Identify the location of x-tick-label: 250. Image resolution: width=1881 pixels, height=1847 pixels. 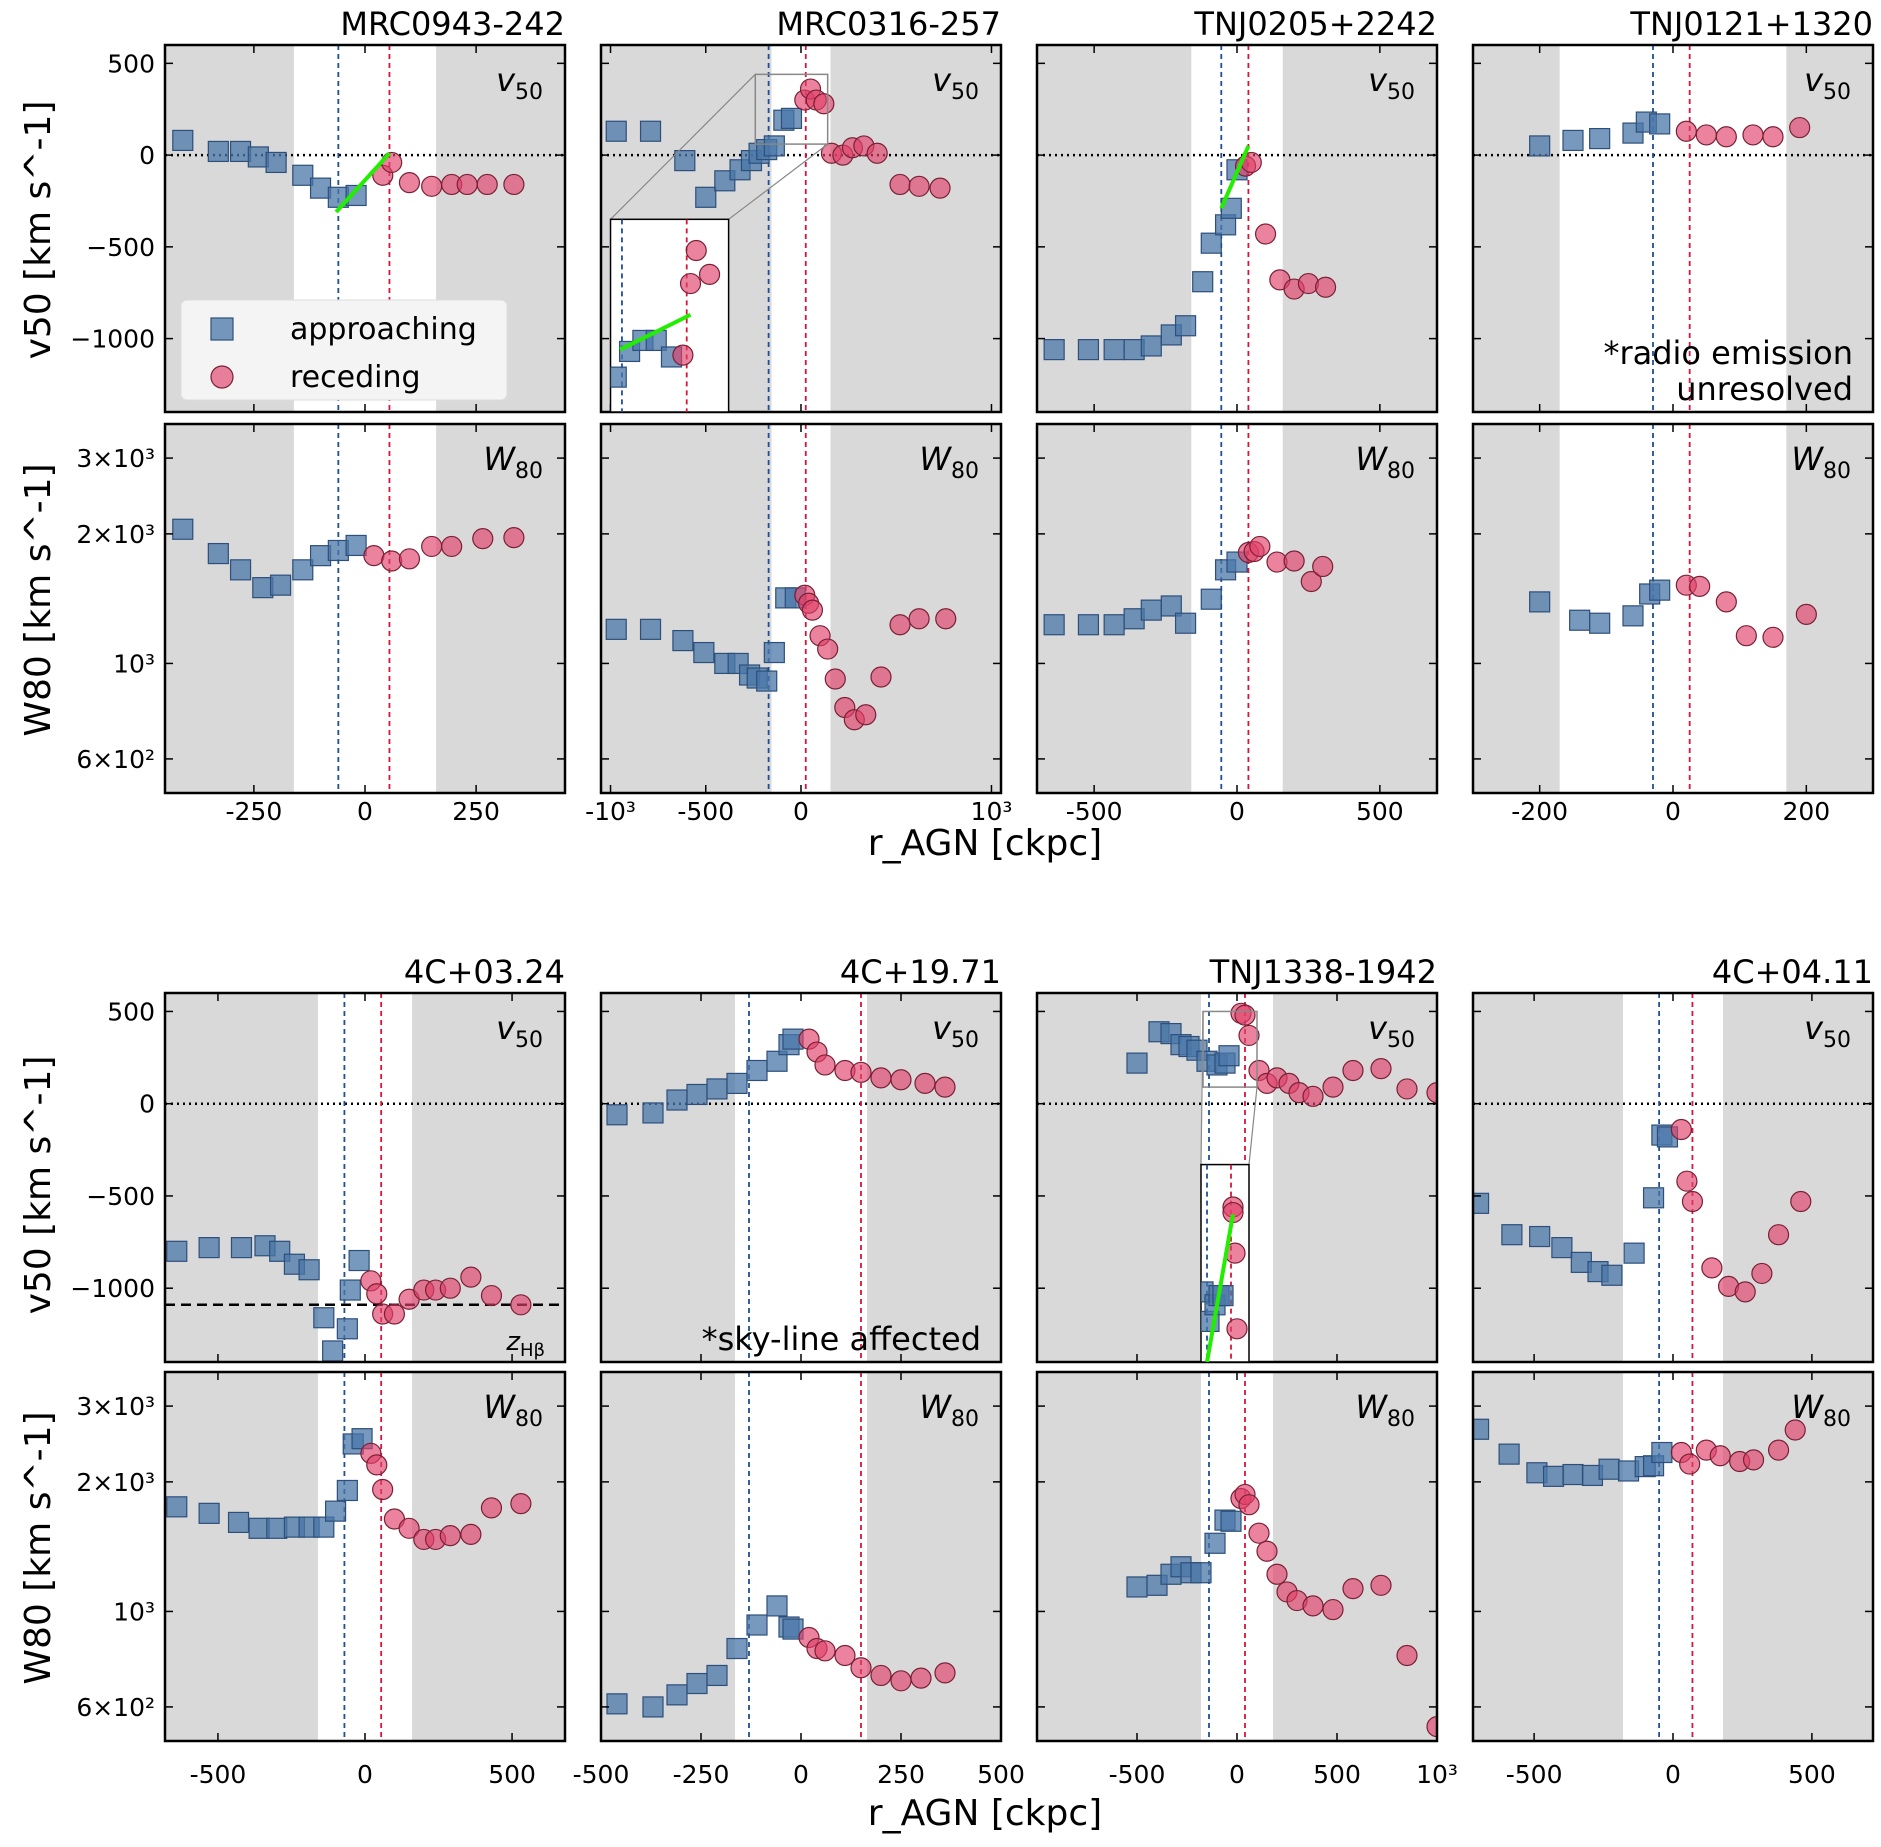
(476, 811).